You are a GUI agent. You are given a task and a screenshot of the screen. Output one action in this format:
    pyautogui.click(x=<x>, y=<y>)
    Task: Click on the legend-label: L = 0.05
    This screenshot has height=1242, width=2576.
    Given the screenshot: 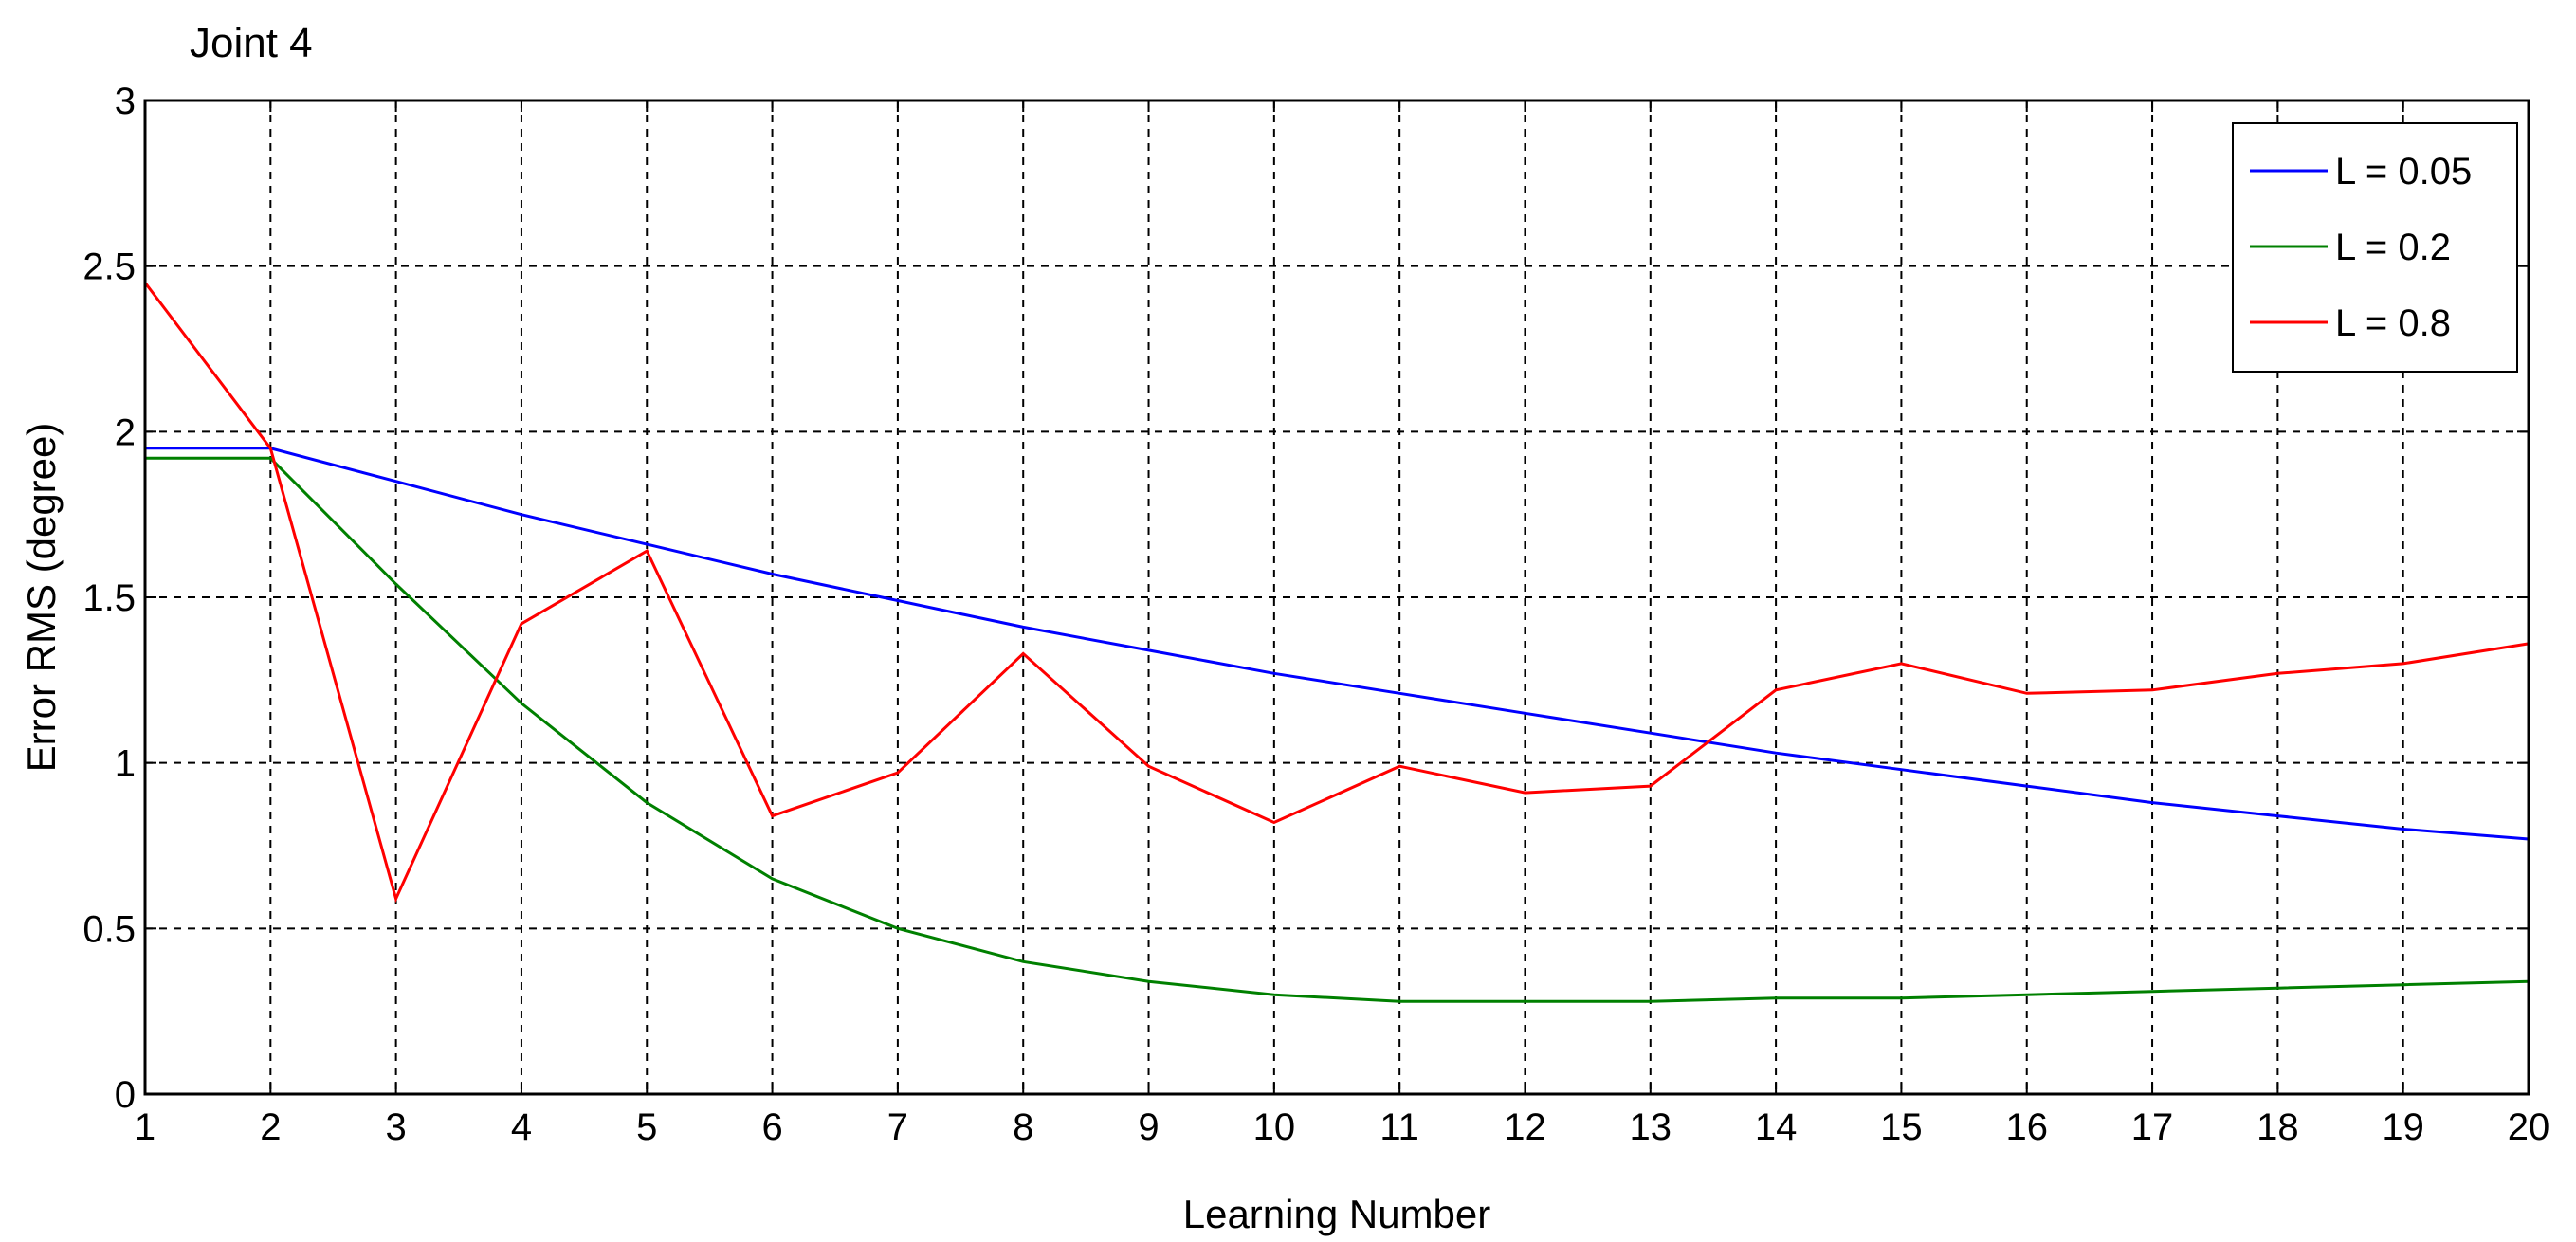 What is the action you would take?
    pyautogui.click(x=2403, y=171)
    